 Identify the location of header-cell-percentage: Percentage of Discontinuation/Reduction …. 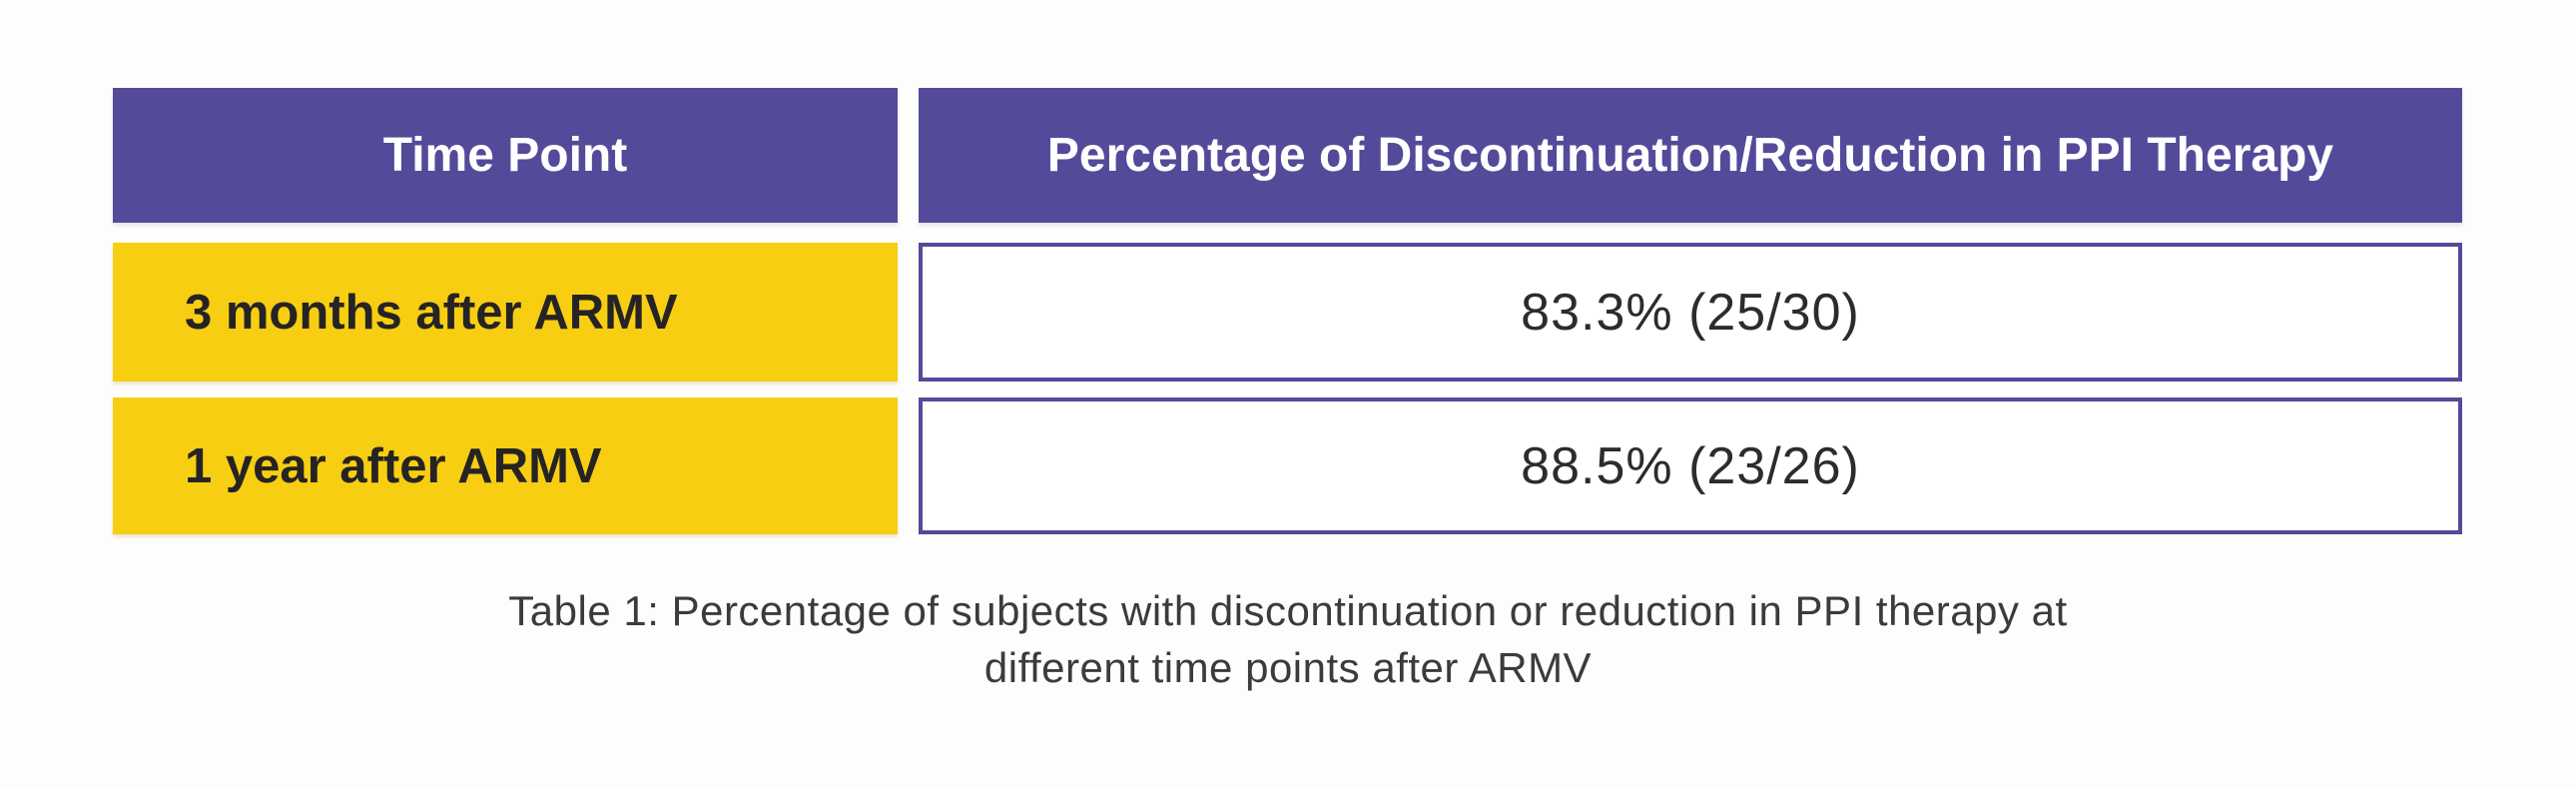
(1690, 155).